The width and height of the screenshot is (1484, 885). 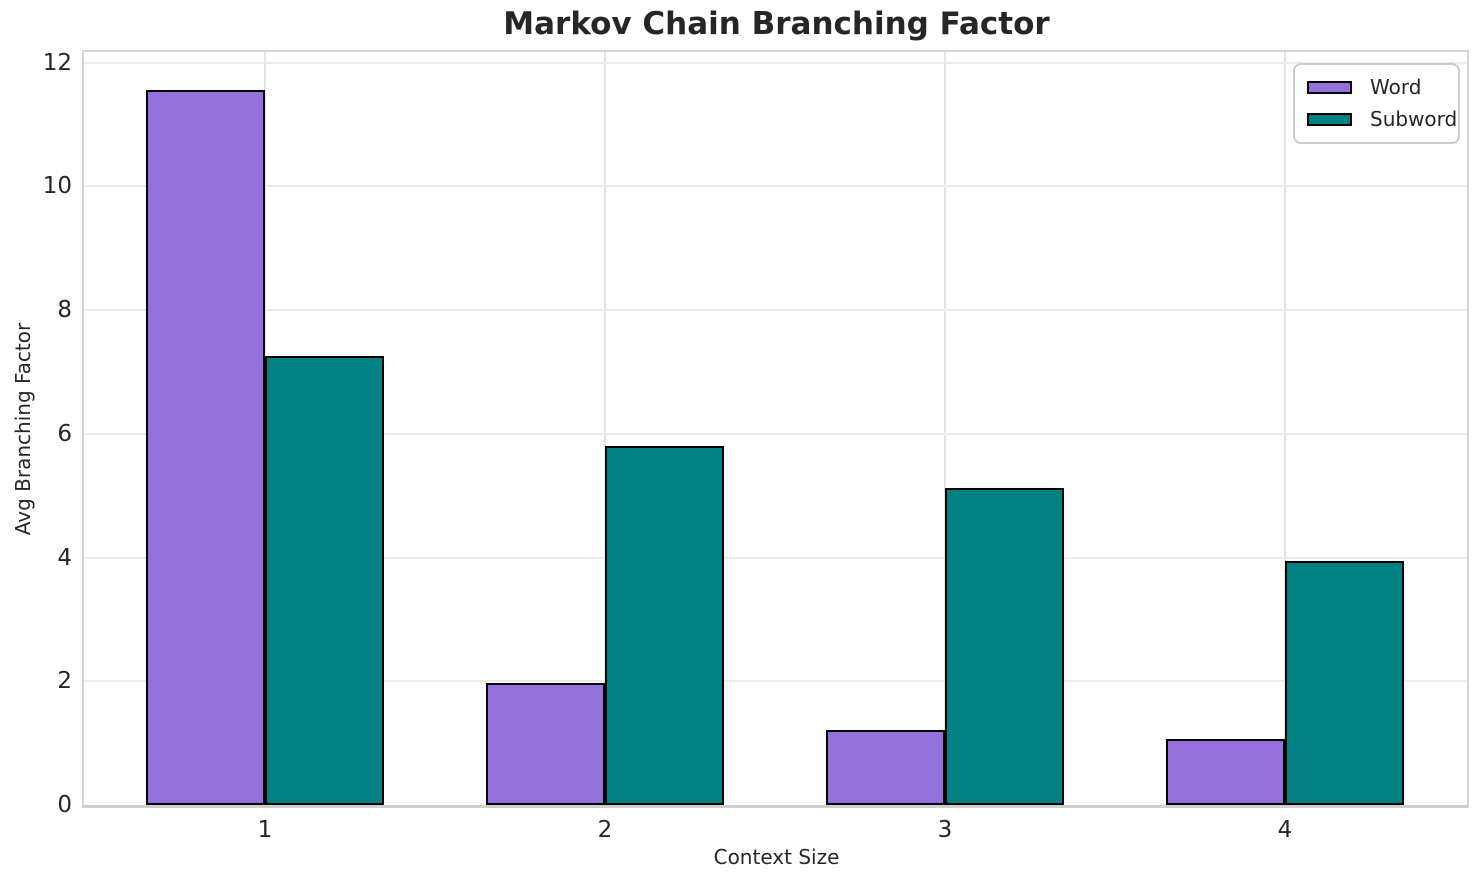 I want to click on axis-spine-bottom, so click(x=775, y=806).